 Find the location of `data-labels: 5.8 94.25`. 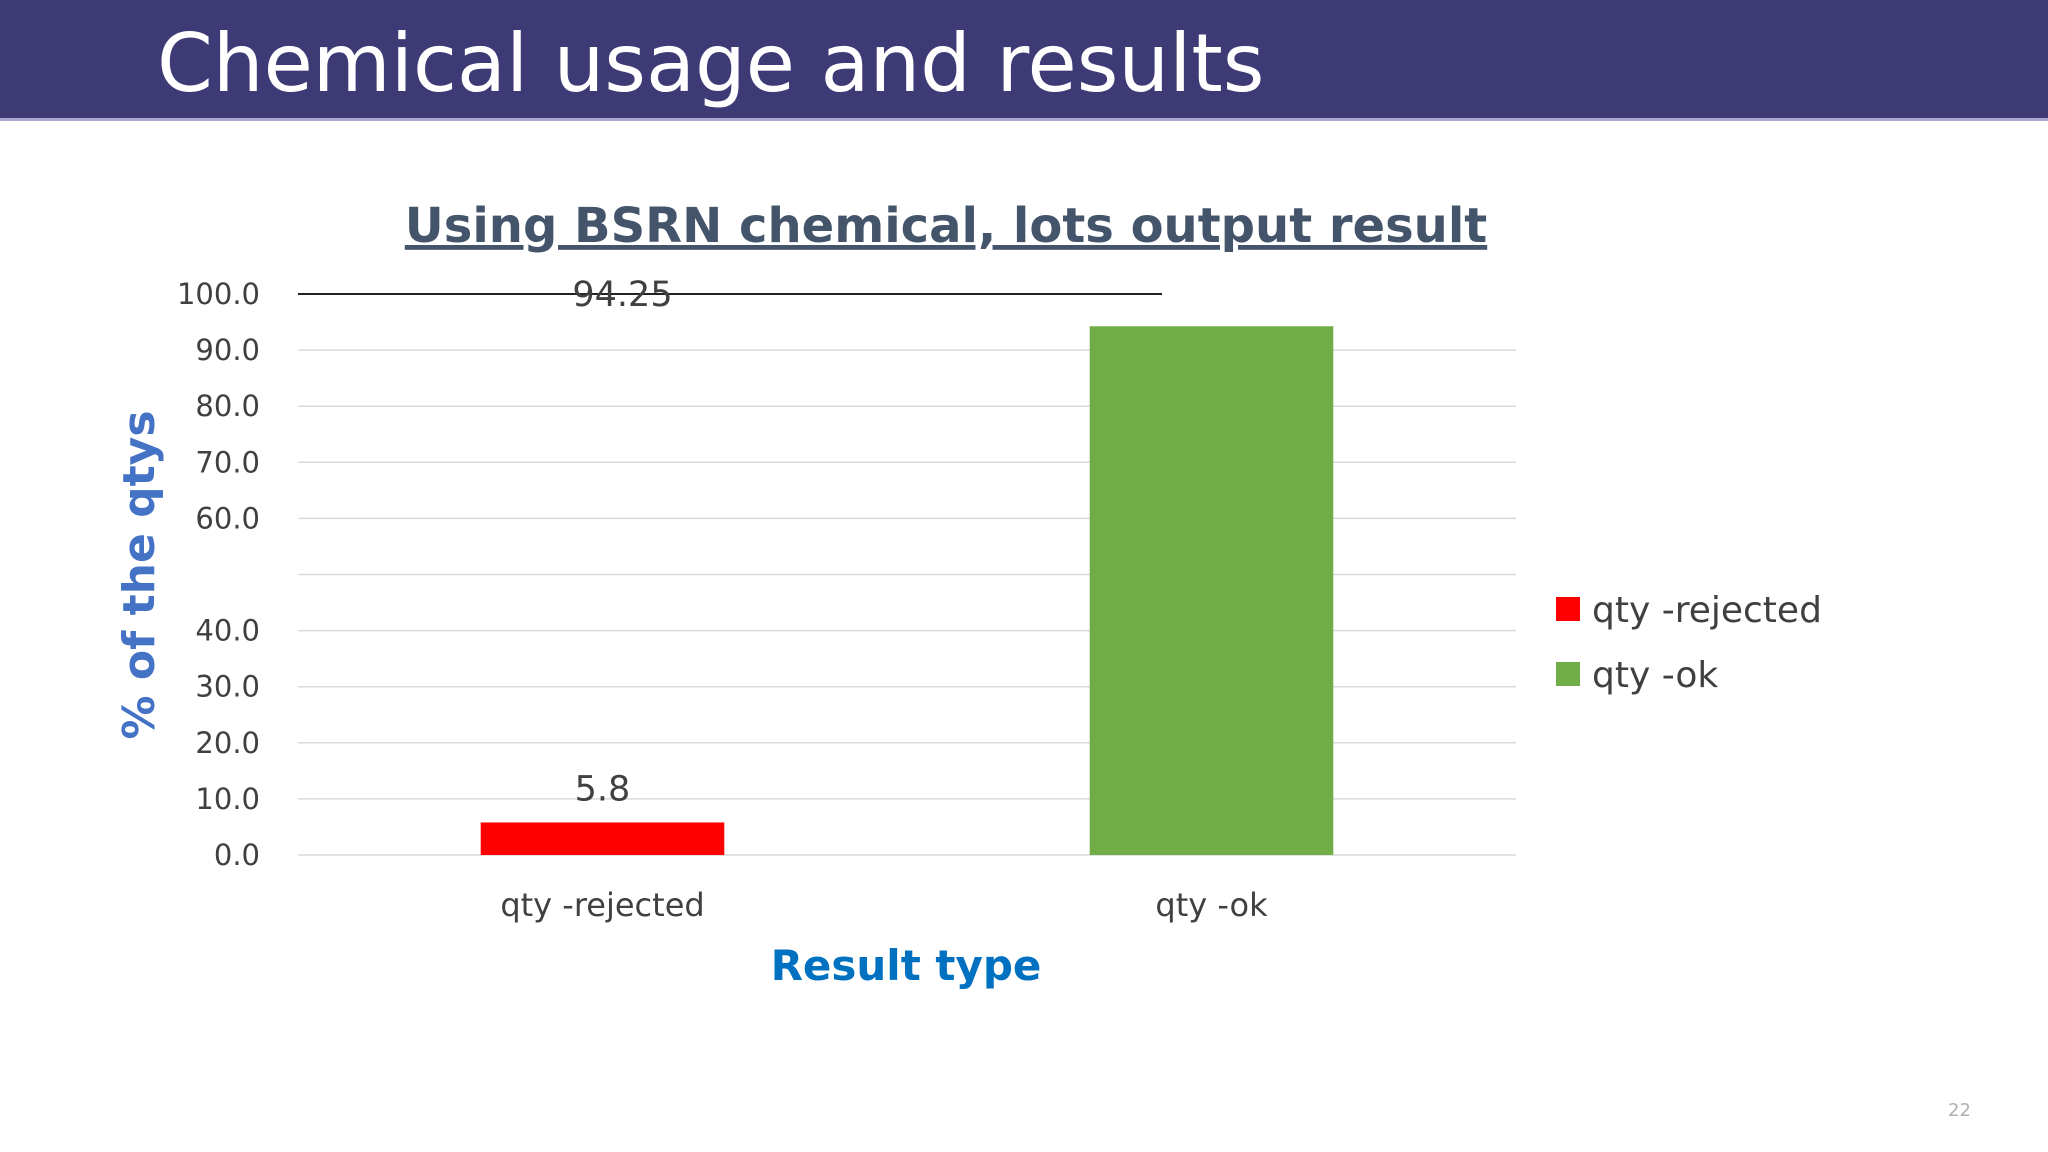

data-labels: 5.8 94.25 is located at coordinates (622, 542).